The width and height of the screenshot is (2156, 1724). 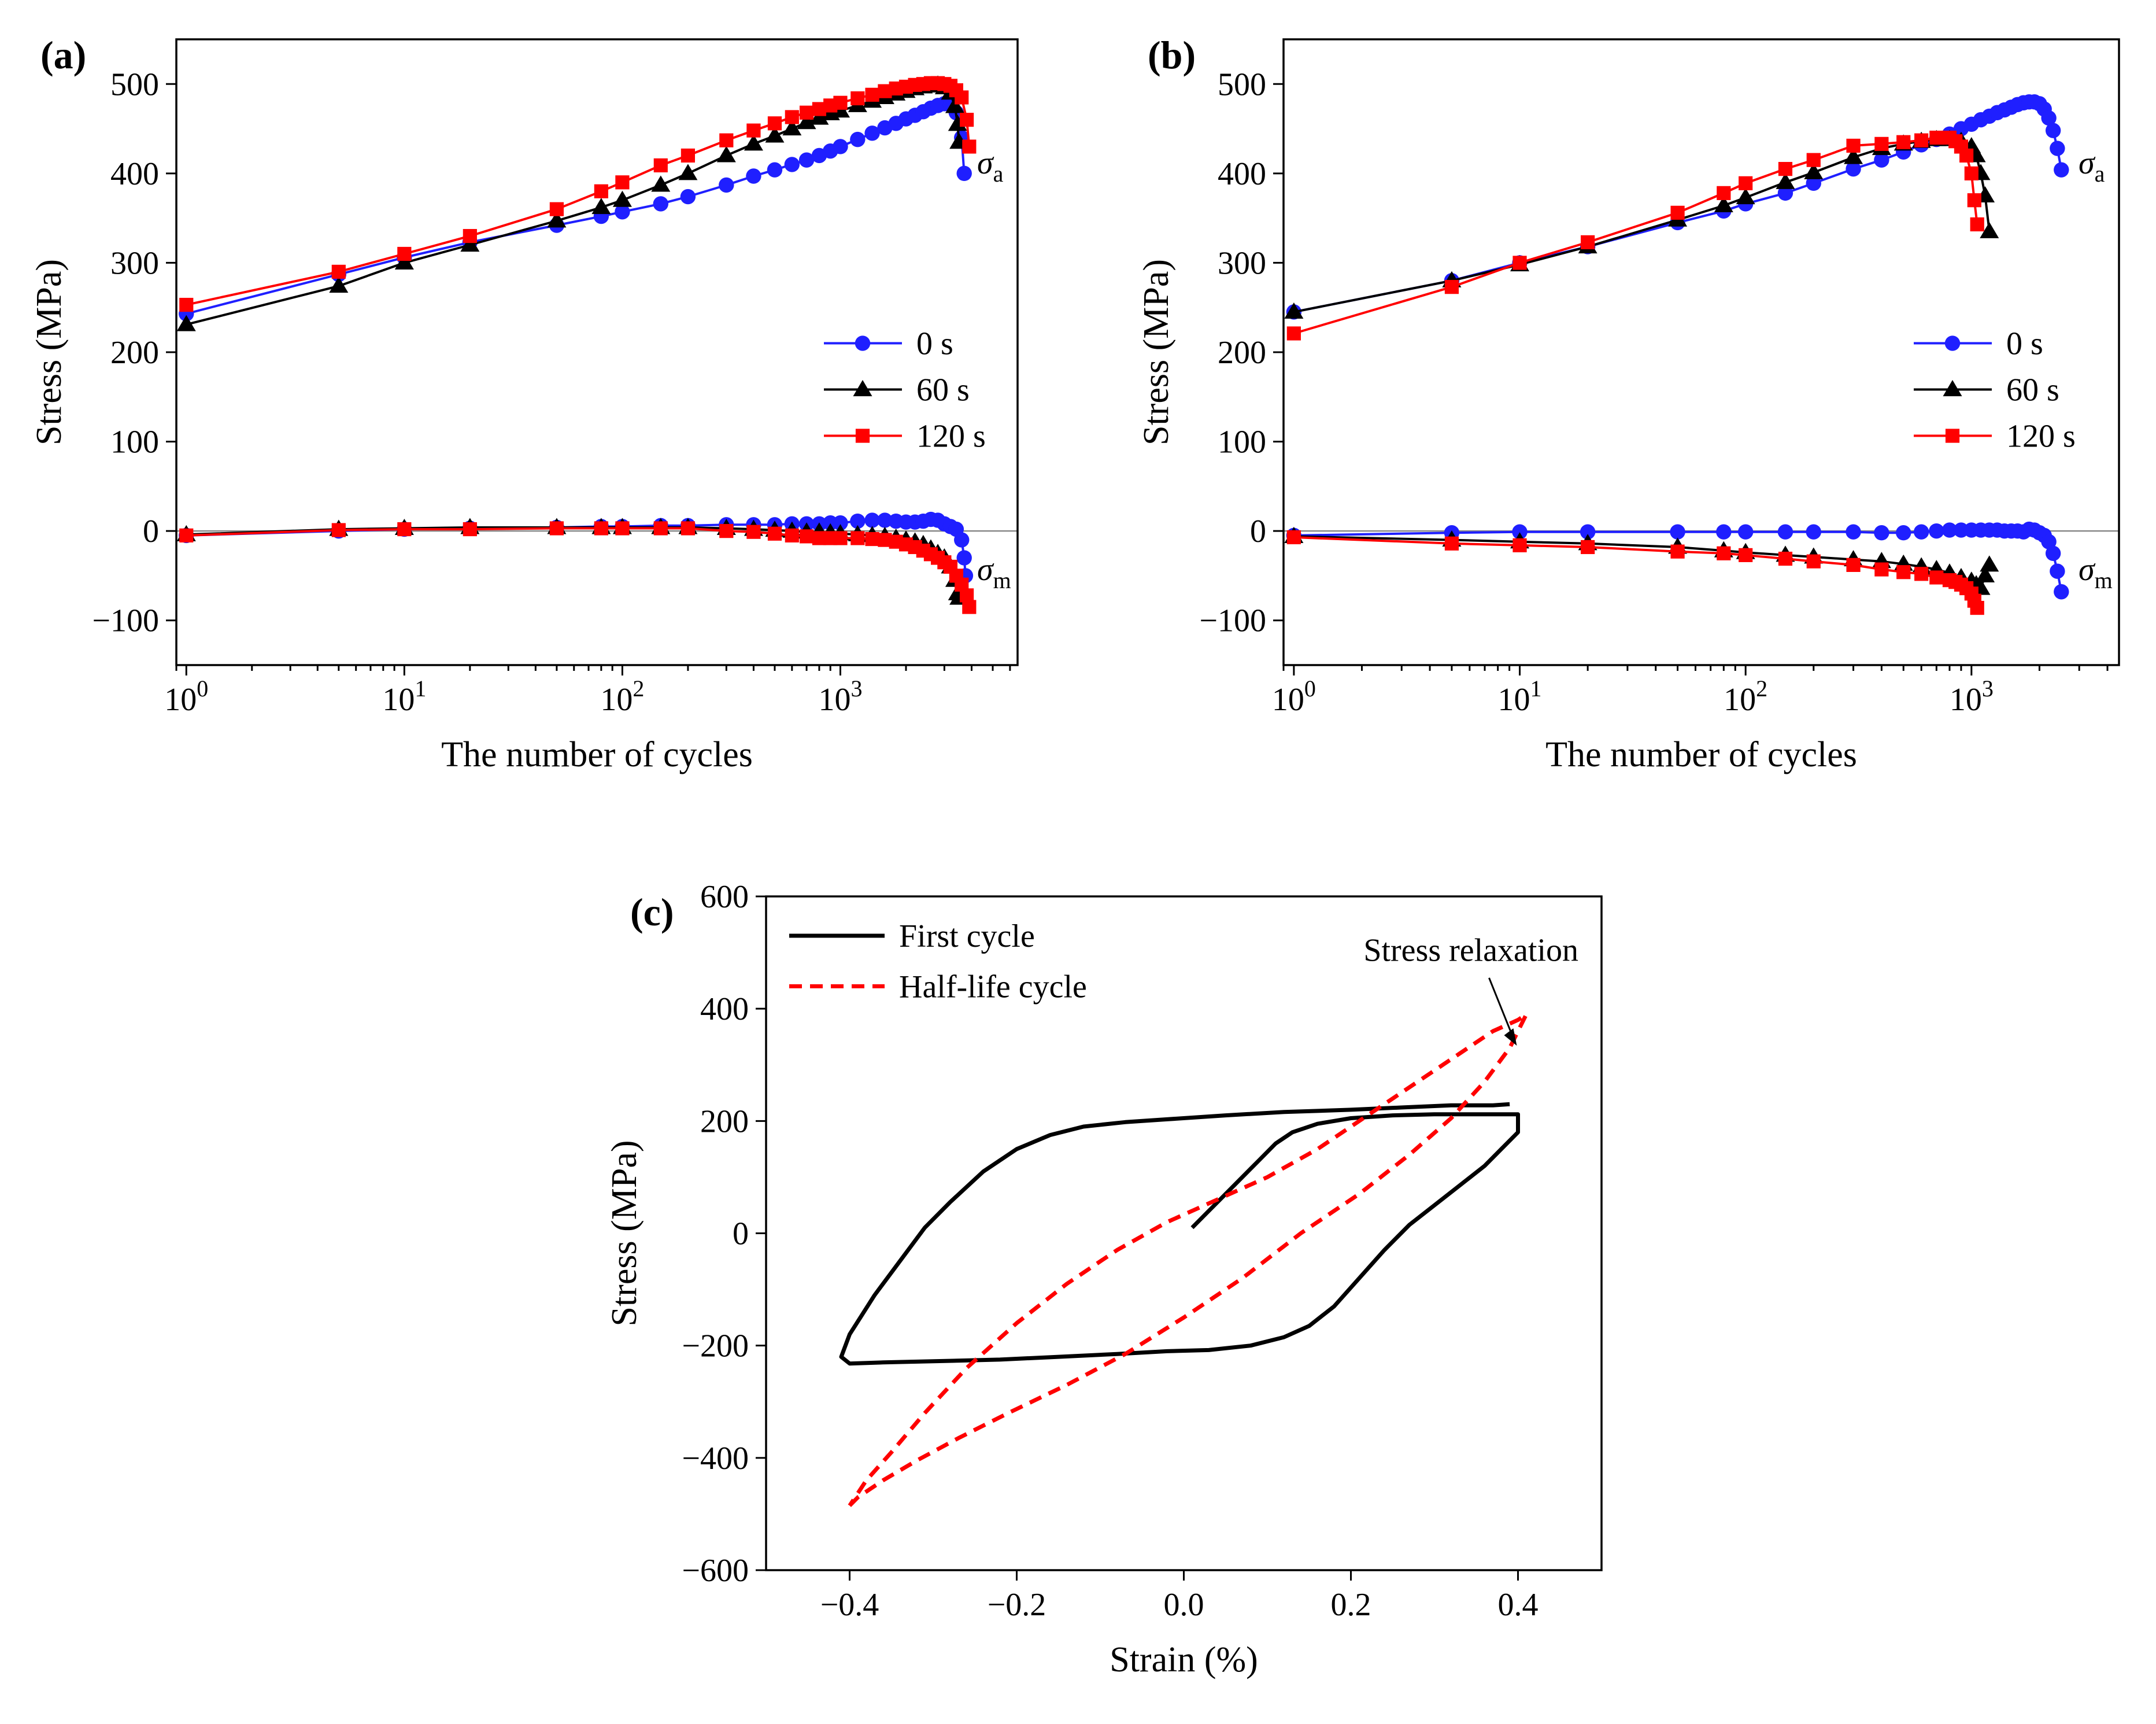 What do you see at coordinates (1470, 951) in the screenshot?
I see `stress-relaxation-label: Stress relaxation` at bounding box center [1470, 951].